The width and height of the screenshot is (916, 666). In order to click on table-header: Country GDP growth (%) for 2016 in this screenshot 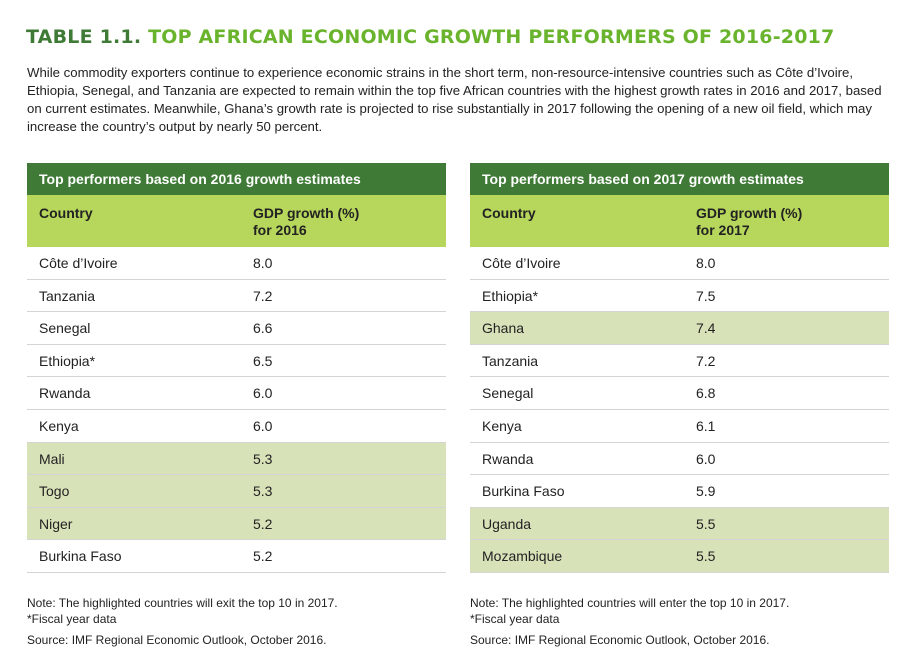, I will do `click(236, 221)`.